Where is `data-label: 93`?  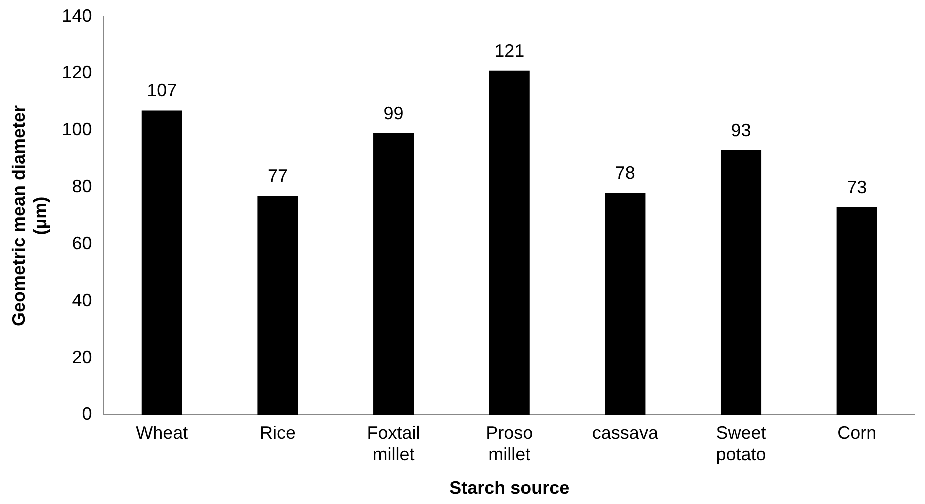
data-label: 93 is located at coordinates (741, 130).